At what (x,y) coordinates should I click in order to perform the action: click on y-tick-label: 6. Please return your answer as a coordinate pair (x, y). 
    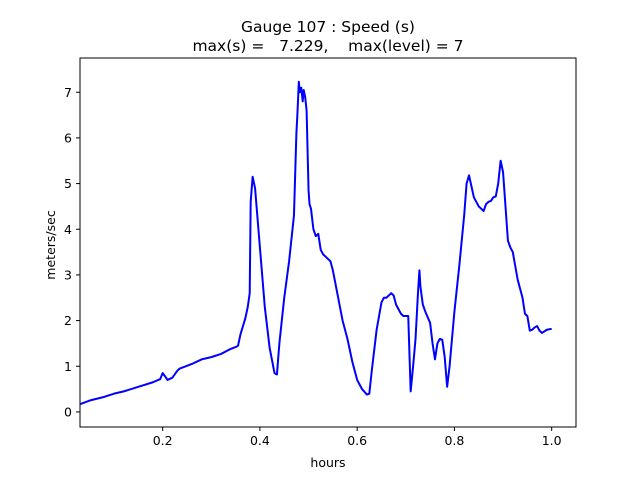
    Looking at the image, I should click on (68, 137).